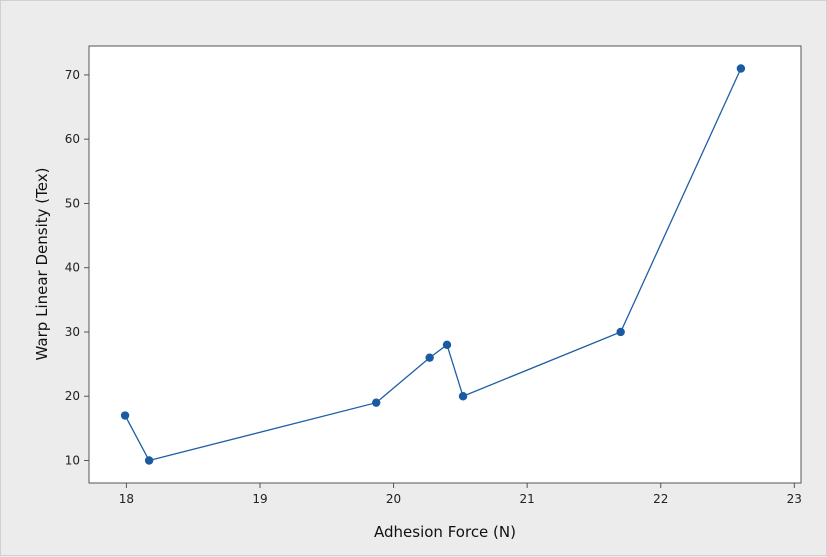 The image size is (827, 557). What do you see at coordinates (72, 396) in the screenshot?
I see `y-tick-label: 20` at bounding box center [72, 396].